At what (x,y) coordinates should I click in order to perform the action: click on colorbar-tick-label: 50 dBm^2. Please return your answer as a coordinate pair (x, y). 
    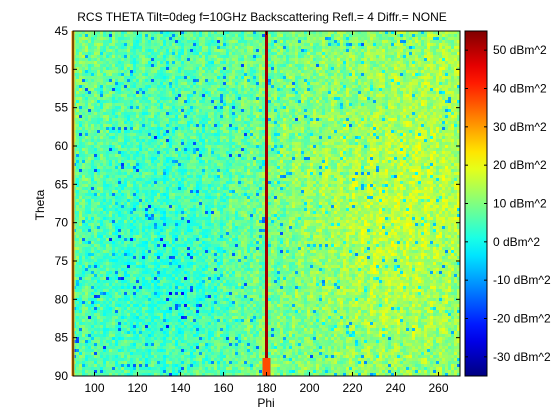
    Looking at the image, I should click on (520, 50).